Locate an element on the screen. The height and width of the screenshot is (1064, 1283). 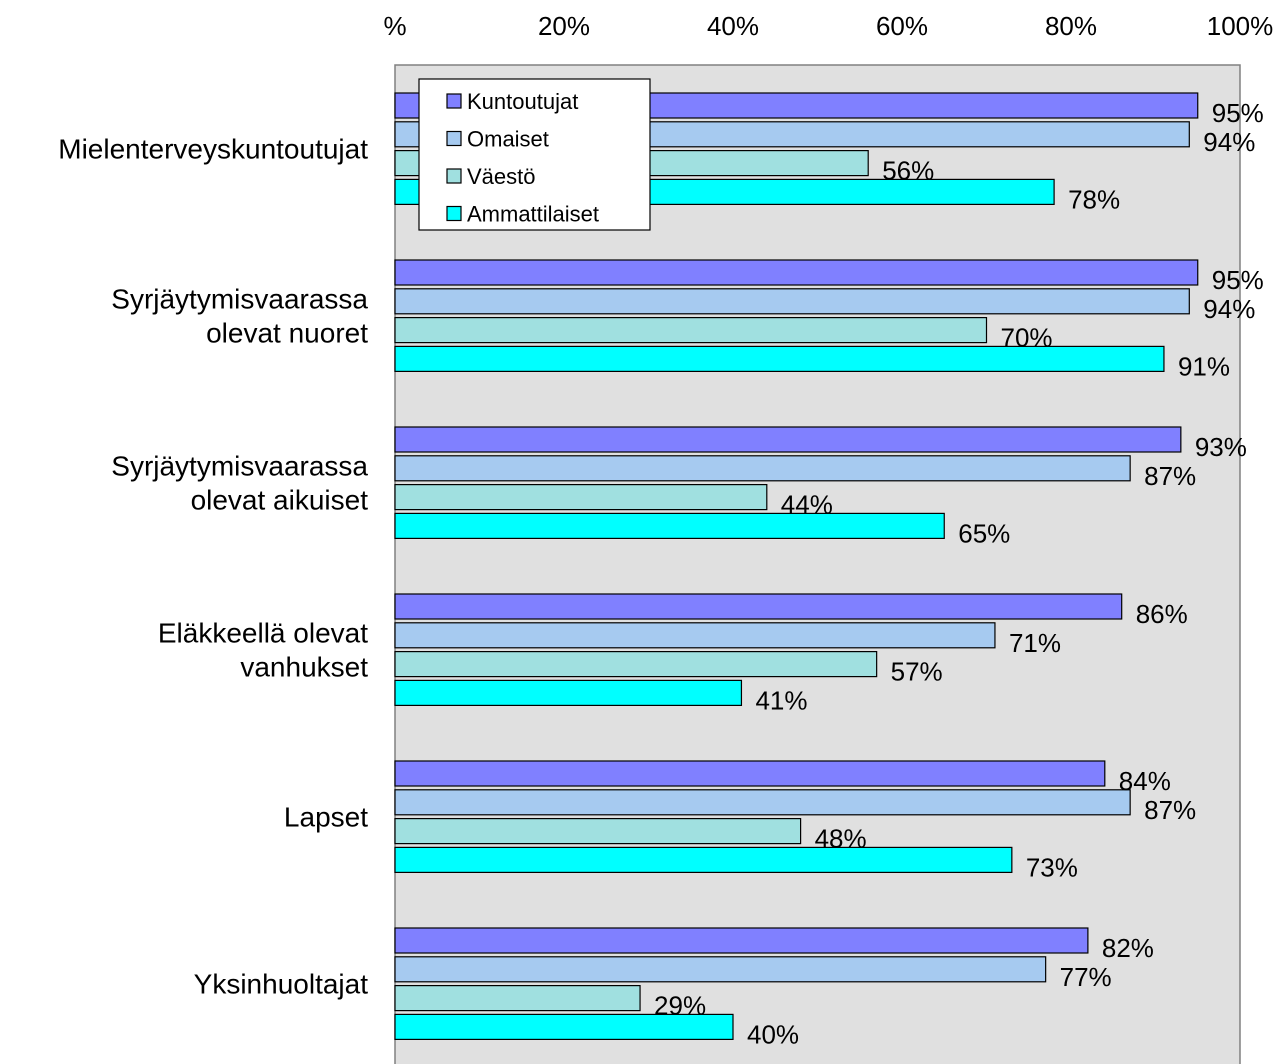
x-tick-label: 20% is located at coordinates (564, 26).